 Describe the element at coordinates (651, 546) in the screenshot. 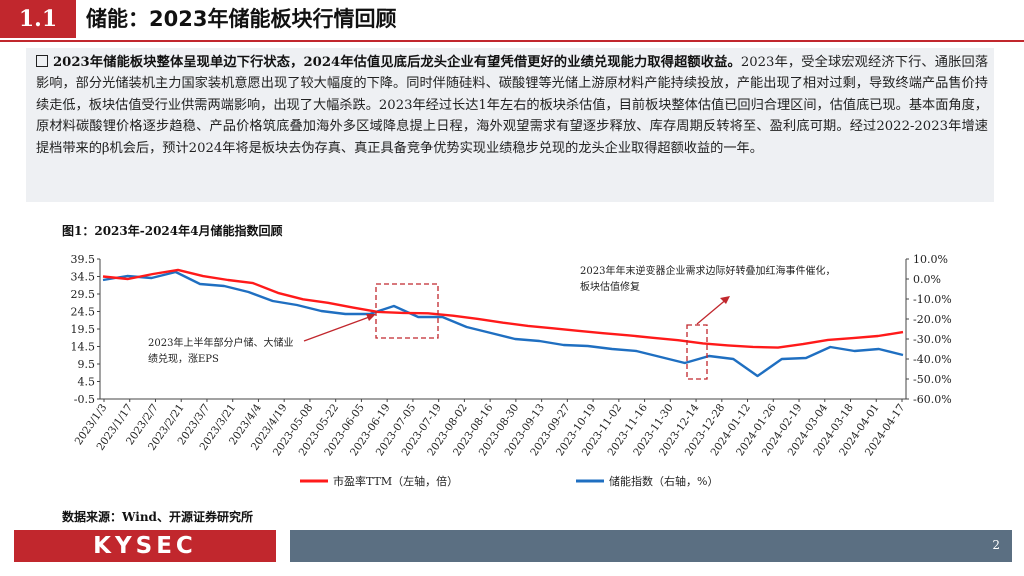

I see `footer-bar` at that location.